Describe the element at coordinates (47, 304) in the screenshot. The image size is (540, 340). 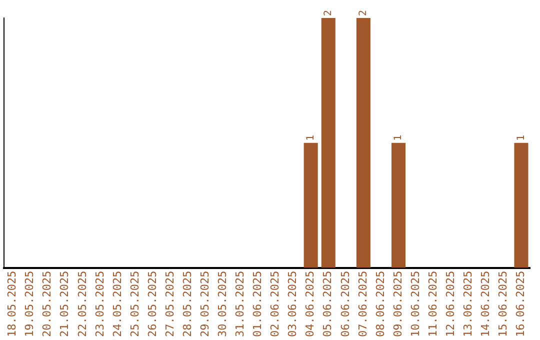
I see `x-tick-label: 20.05.2025` at that location.